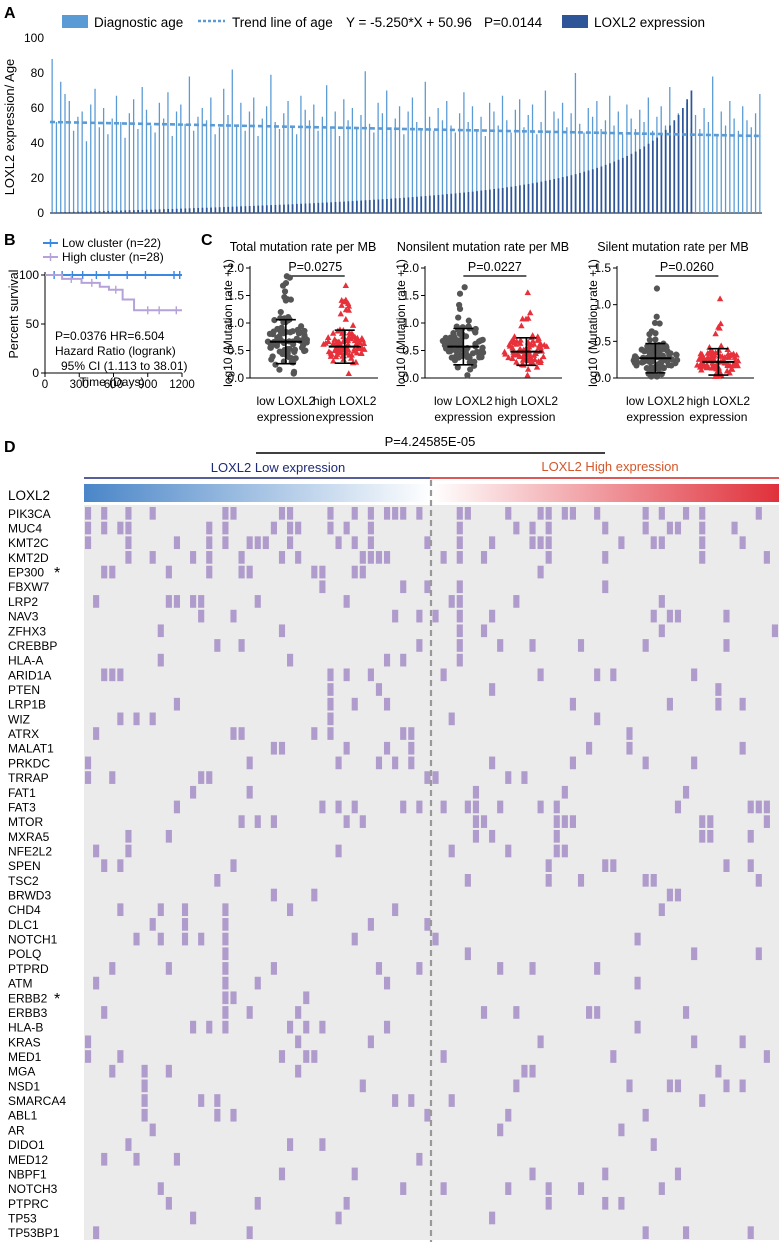 This screenshot has height=1244, width=781. Describe the element at coordinates (235, 323) in the screenshot. I see `y-tick-label: 1.0` at that location.